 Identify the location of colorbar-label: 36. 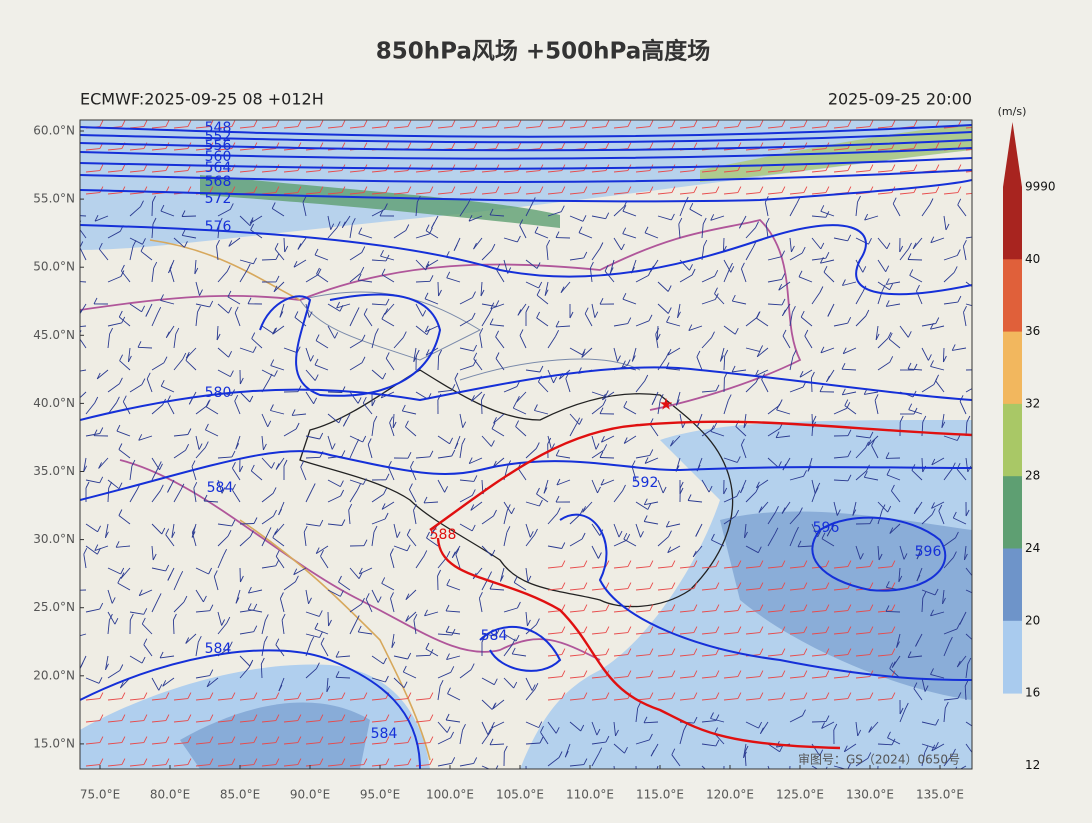
(1032, 331).